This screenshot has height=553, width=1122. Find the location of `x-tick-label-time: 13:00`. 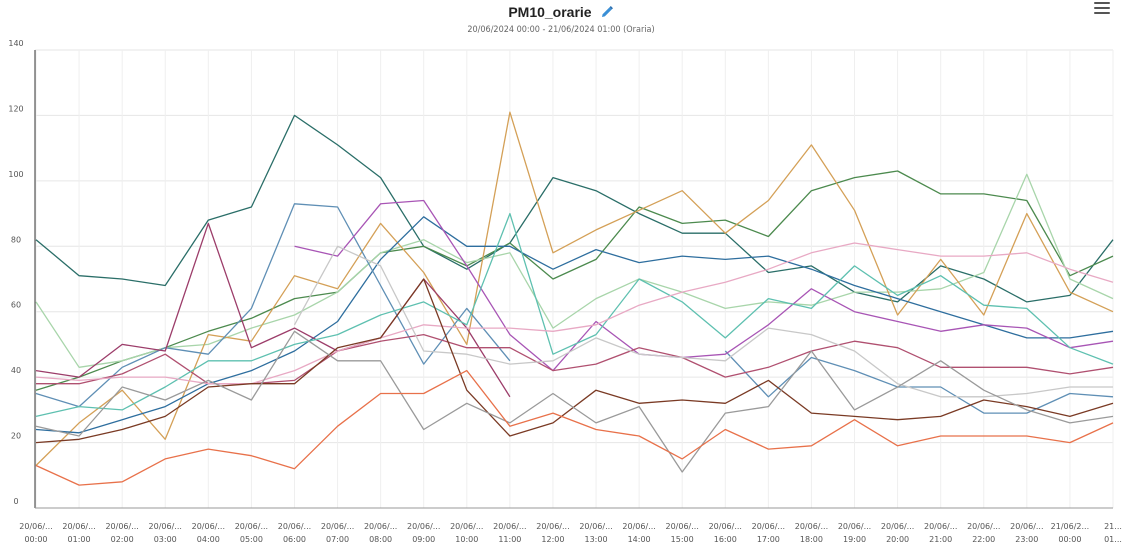

x-tick-label-time: 13:00 is located at coordinates (596, 539).